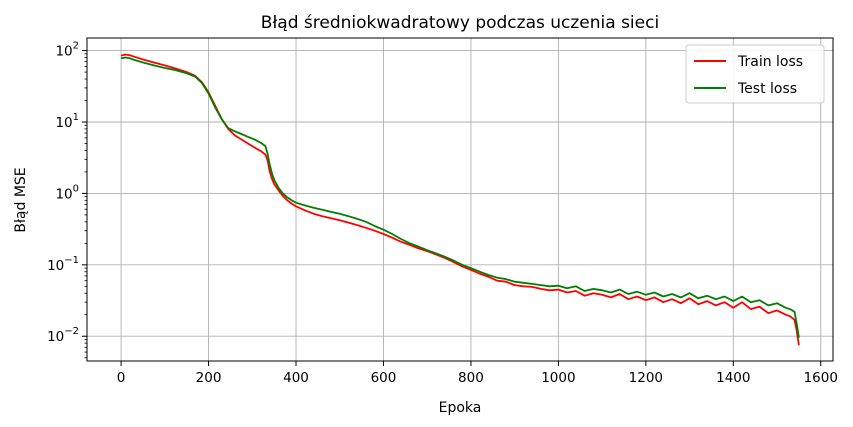 This screenshot has width=853, height=427. Describe the element at coordinates (821, 378) in the screenshot. I see `x-tick-label: 1600` at that location.